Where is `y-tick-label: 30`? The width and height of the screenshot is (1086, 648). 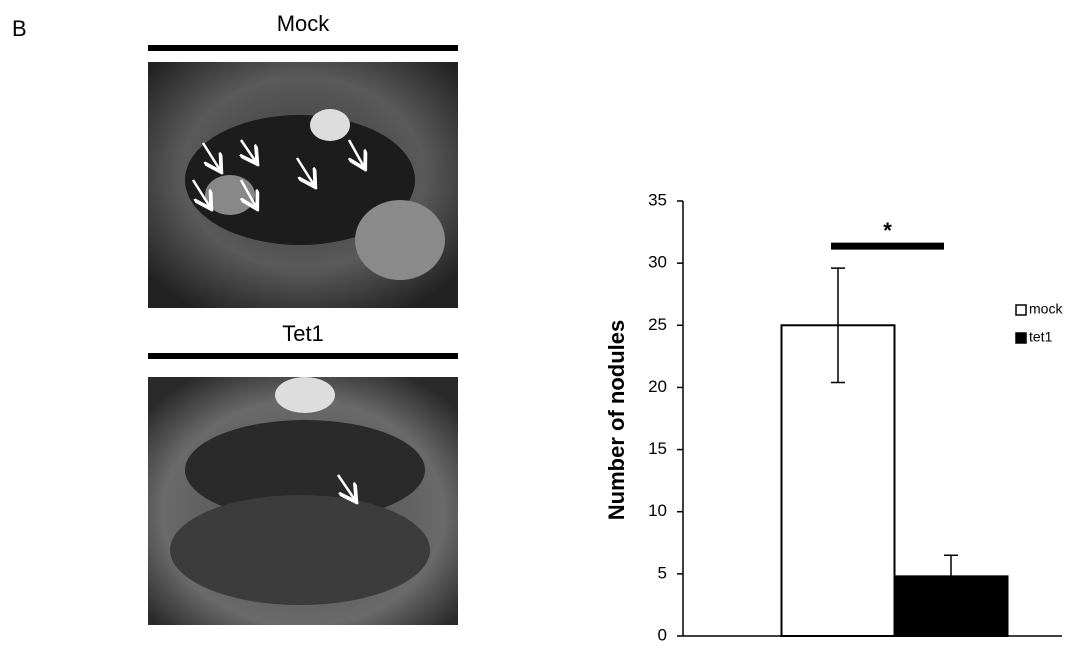
y-tick-label: 30 is located at coordinates (657, 262).